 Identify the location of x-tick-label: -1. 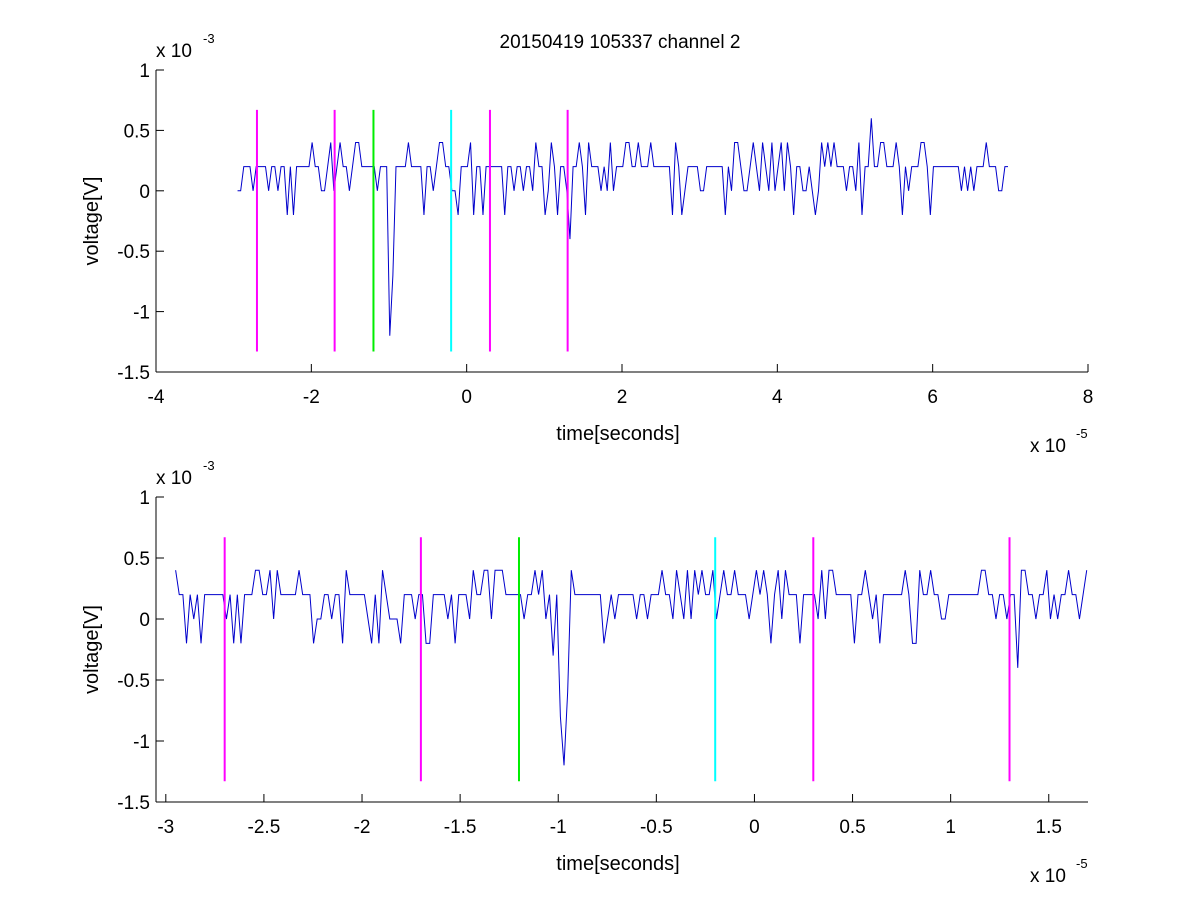
(558, 827).